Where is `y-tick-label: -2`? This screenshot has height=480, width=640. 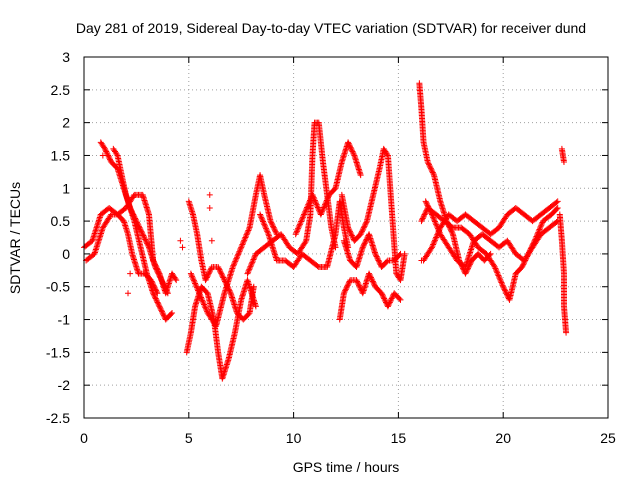
y-tick-label: -2 is located at coordinates (64, 385).